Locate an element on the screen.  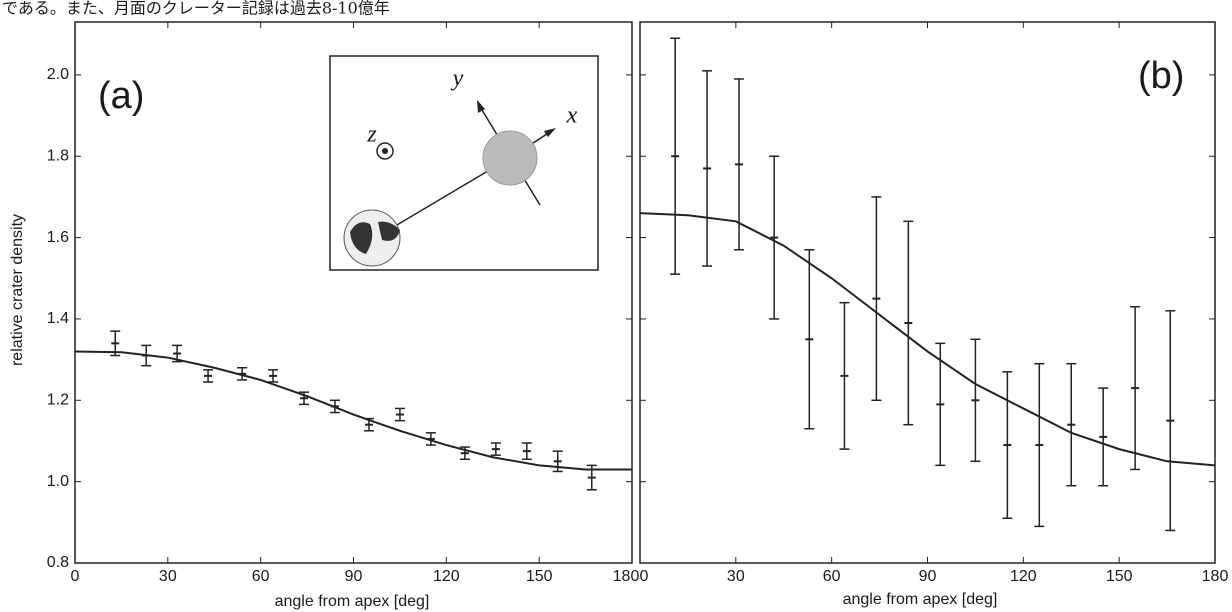
header-text: である。また、月面のクレーター記録は過去8-10億年 is located at coordinates (196, 9).